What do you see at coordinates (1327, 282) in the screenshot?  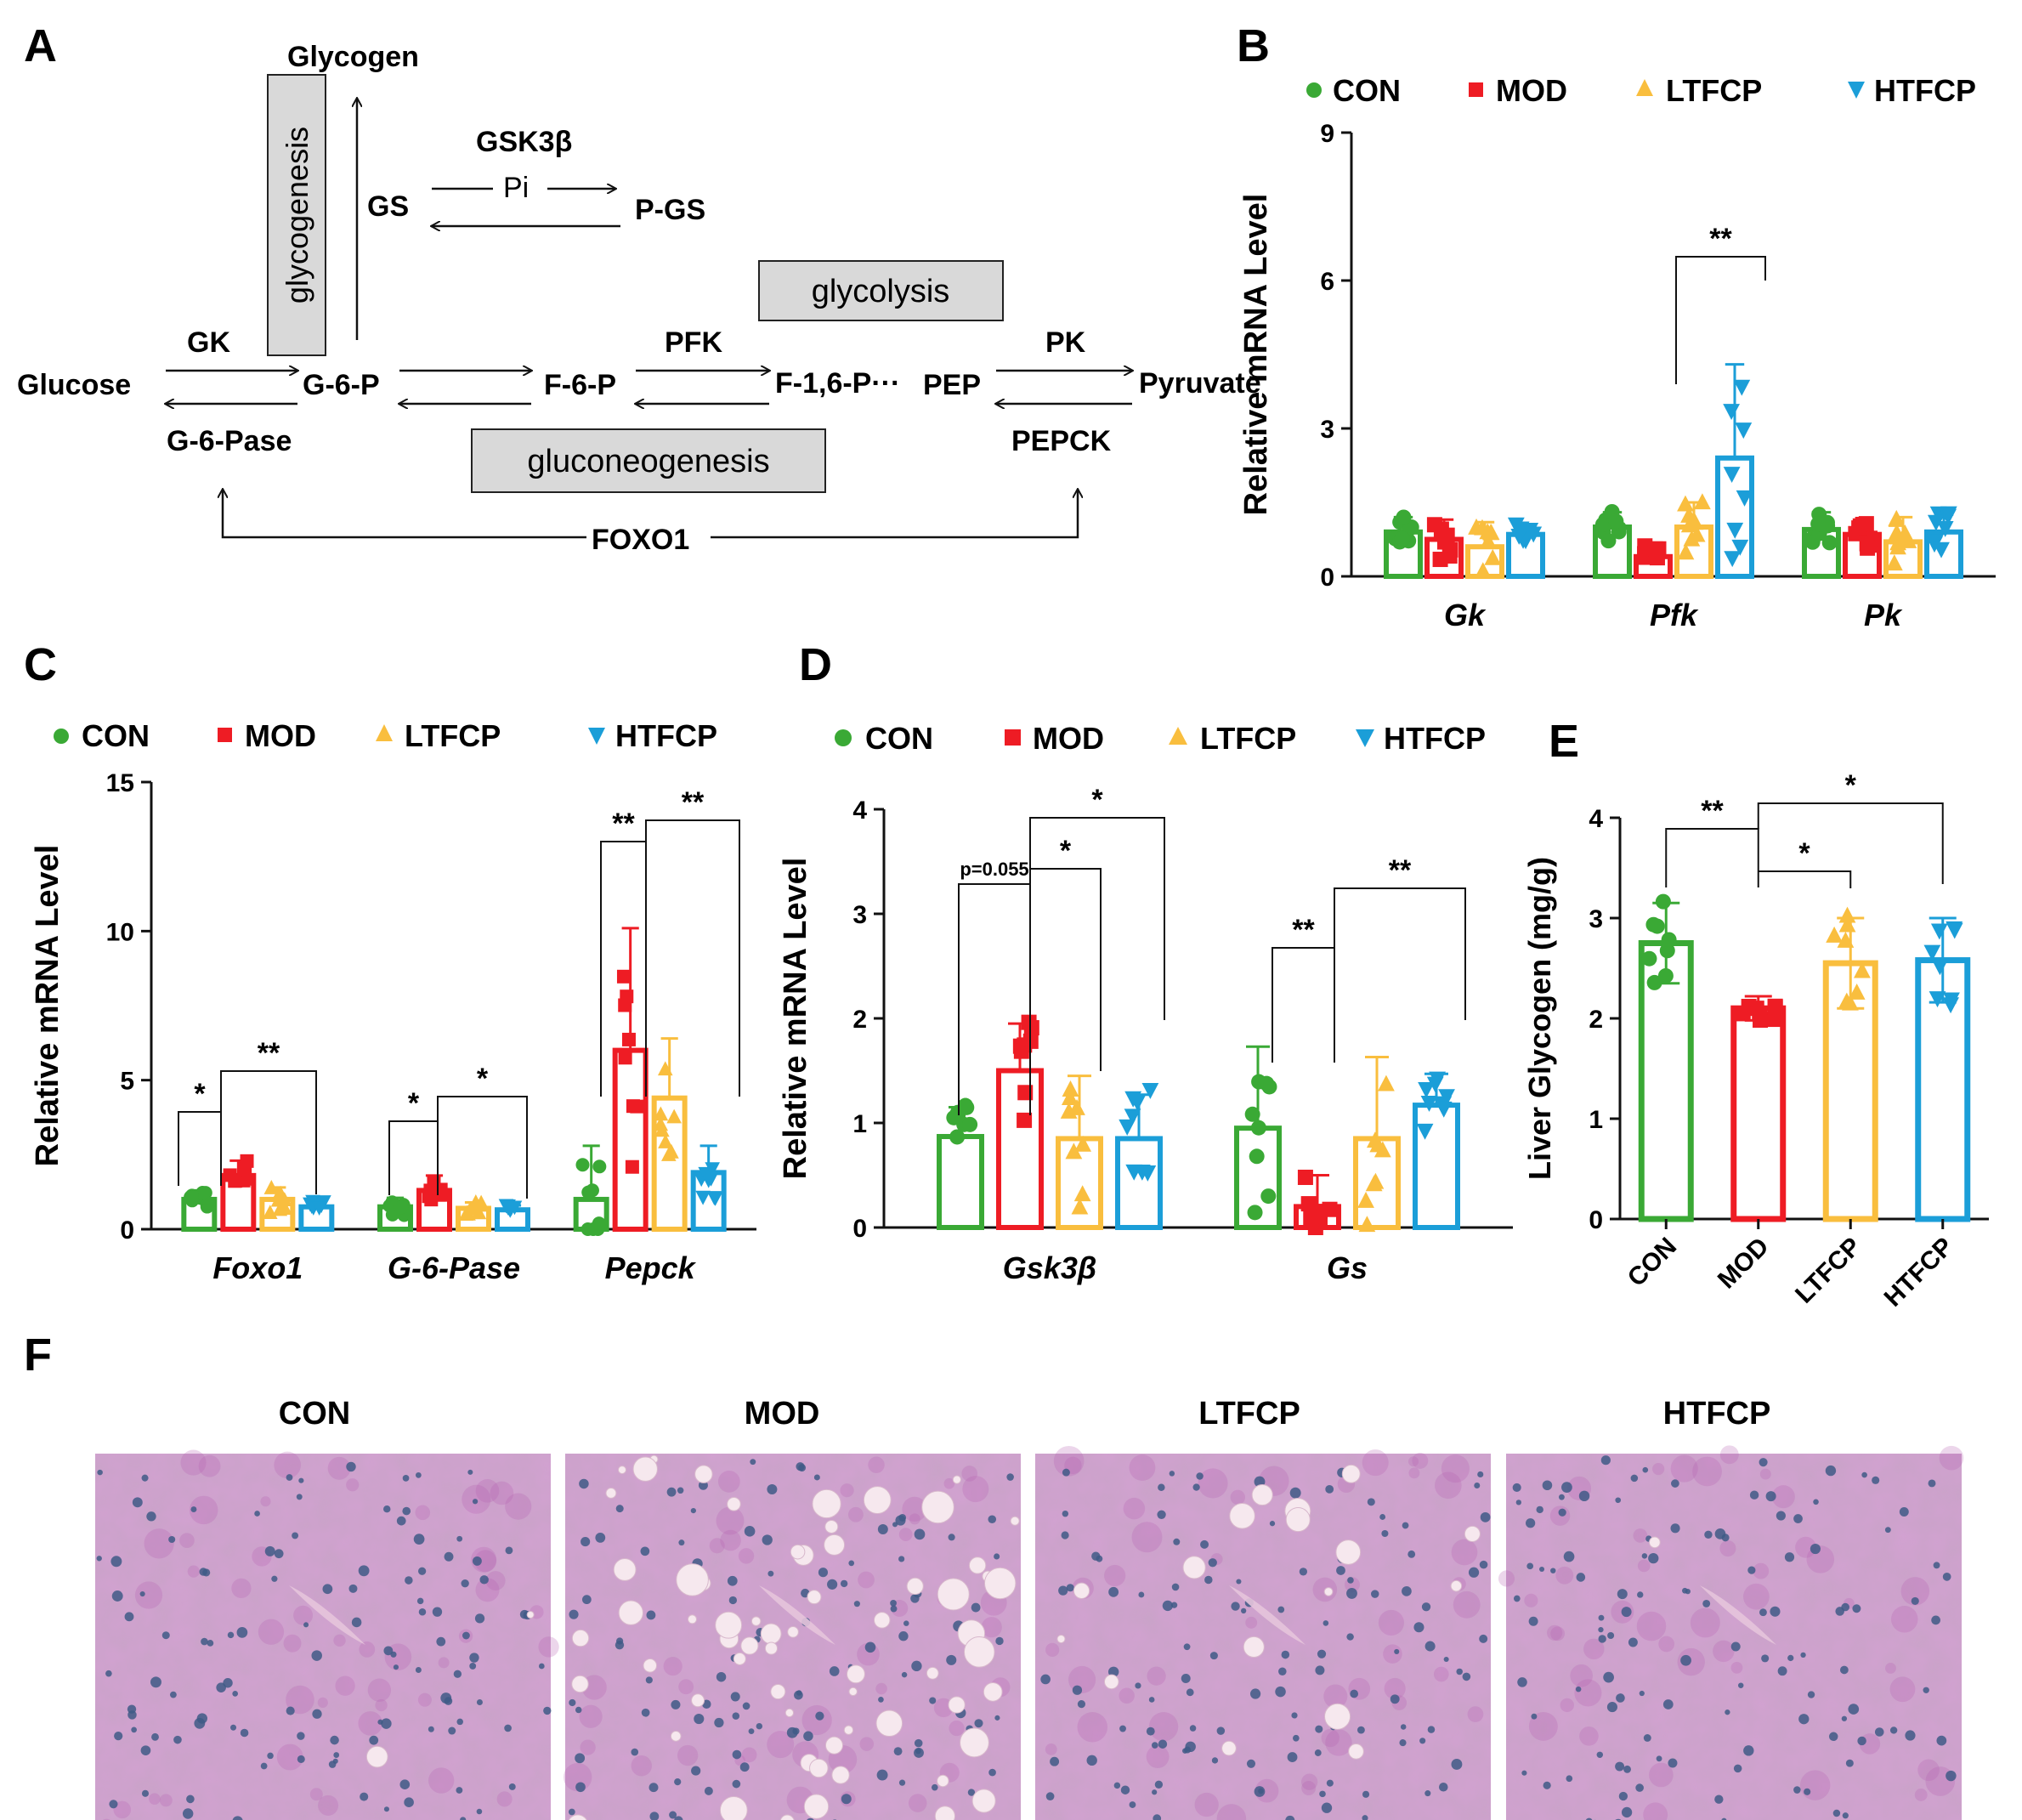 I see `y-tick-label: 6` at bounding box center [1327, 282].